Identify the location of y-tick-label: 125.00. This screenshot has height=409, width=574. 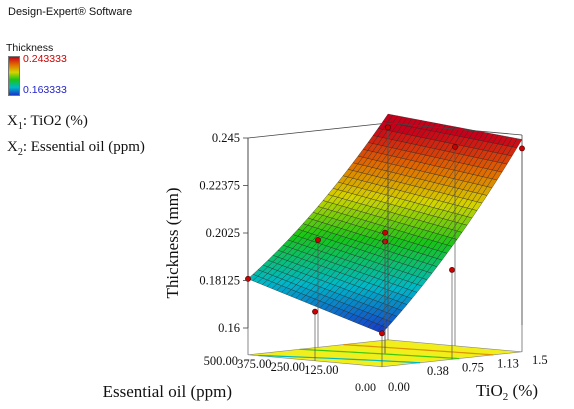
(321, 370).